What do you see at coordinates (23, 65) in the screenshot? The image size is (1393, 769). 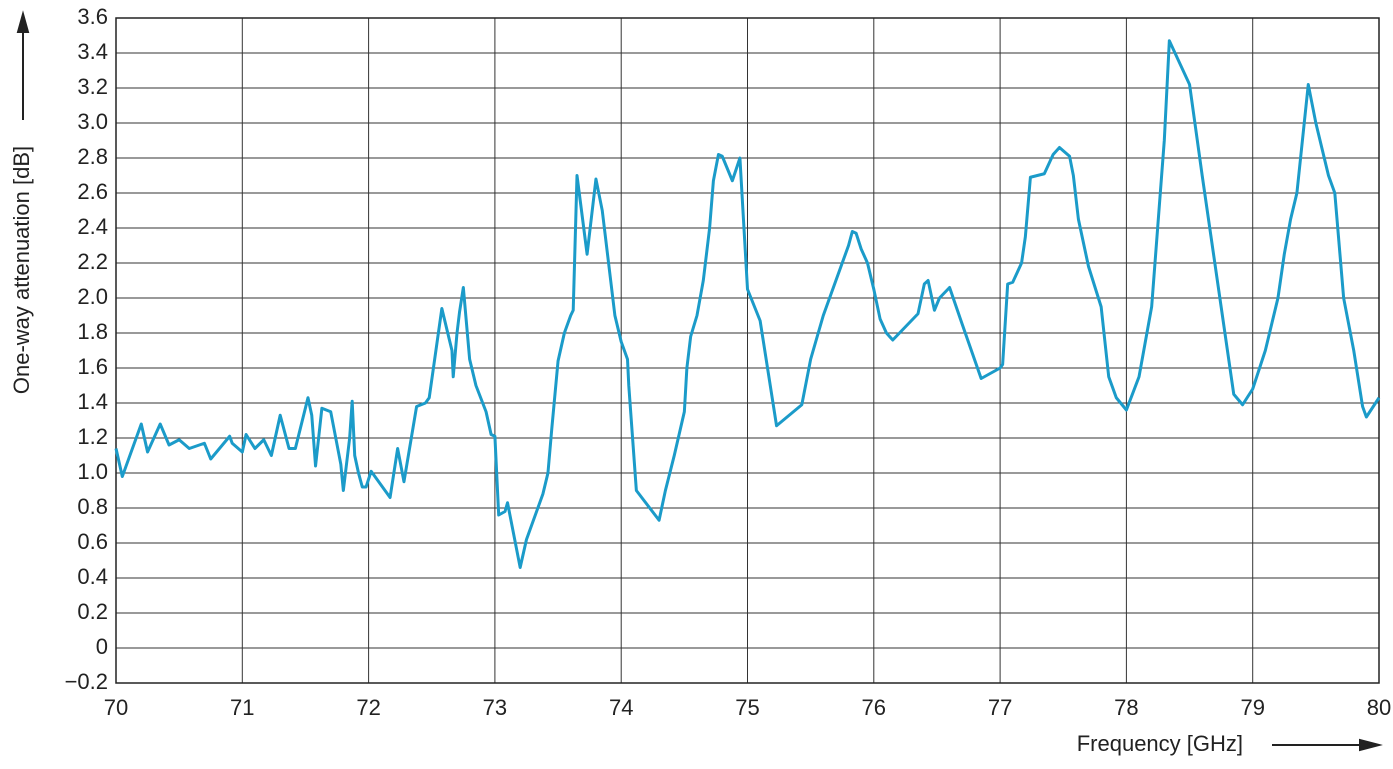 I see `y-axis-arrow` at bounding box center [23, 65].